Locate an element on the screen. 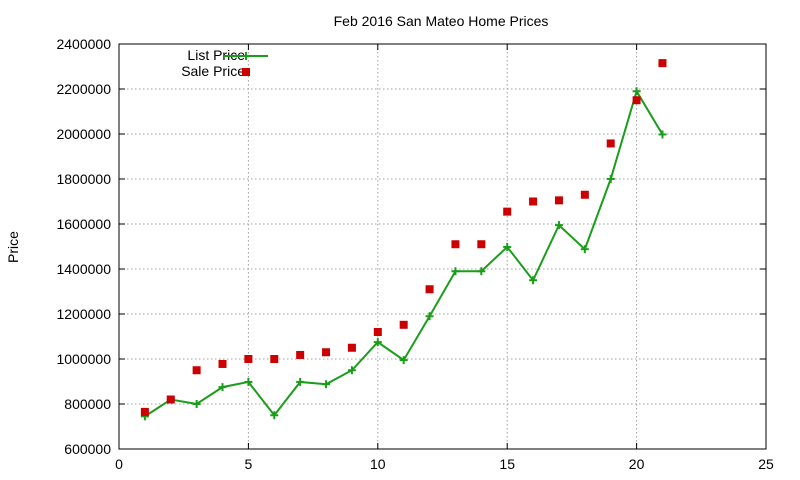  y-tick-label: 800000 is located at coordinates (87, 404).